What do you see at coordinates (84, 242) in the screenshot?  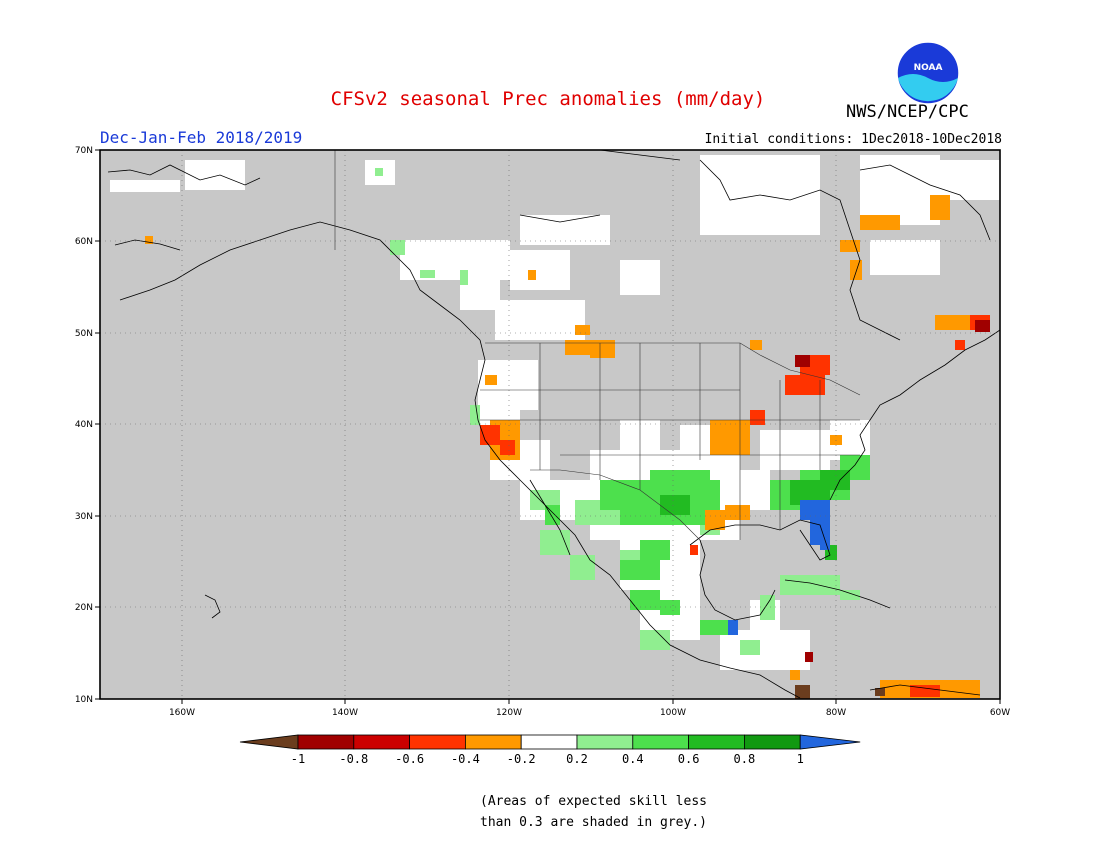 I see `lat-tick-label: 60N` at bounding box center [84, 242].